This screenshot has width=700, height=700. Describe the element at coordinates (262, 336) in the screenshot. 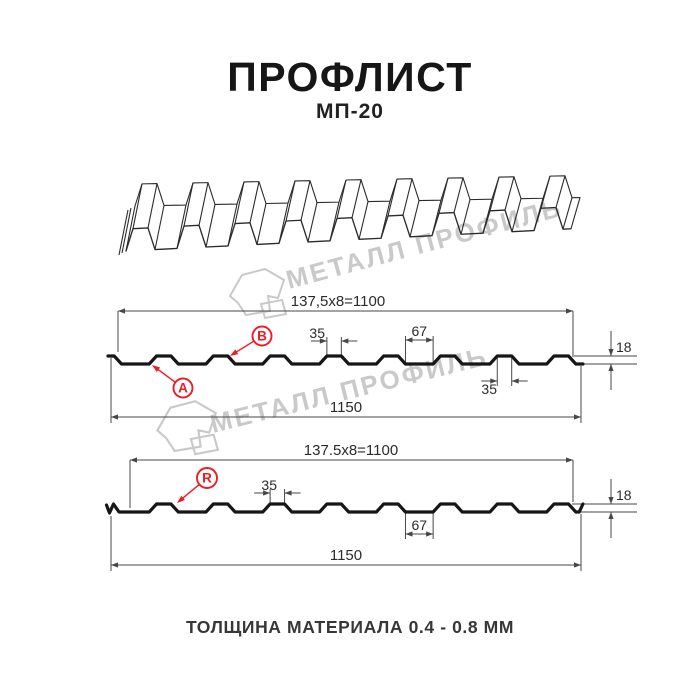

I see `svg-text: B` at that location.